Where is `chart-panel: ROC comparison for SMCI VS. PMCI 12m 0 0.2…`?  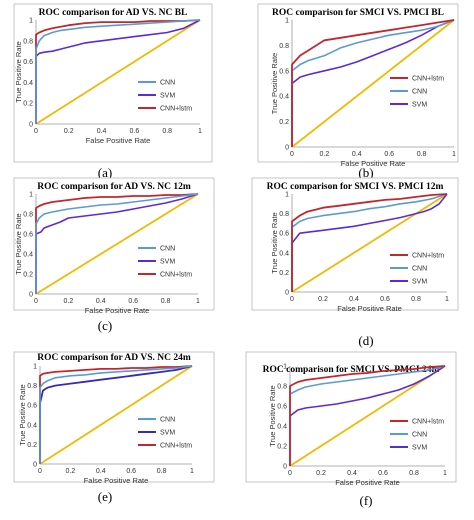 chart-panel: ROC comparison for SMCI VS. PMCI 12m 0 0.2… is located at coordinates (355, 245).